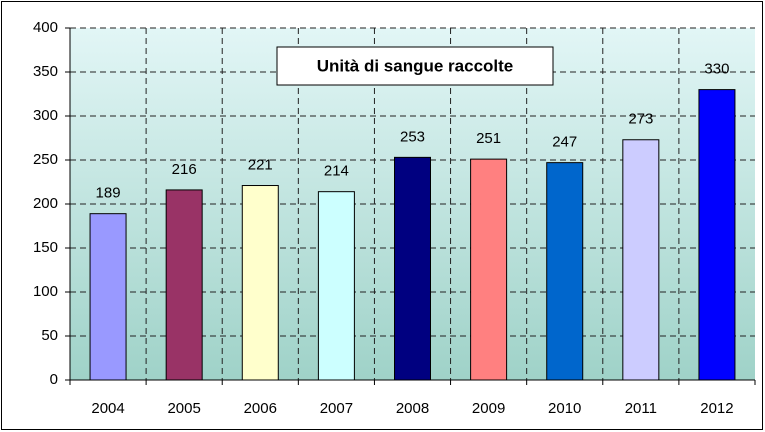  I want to click on x-tick-label: 2008, so click(412, 408).